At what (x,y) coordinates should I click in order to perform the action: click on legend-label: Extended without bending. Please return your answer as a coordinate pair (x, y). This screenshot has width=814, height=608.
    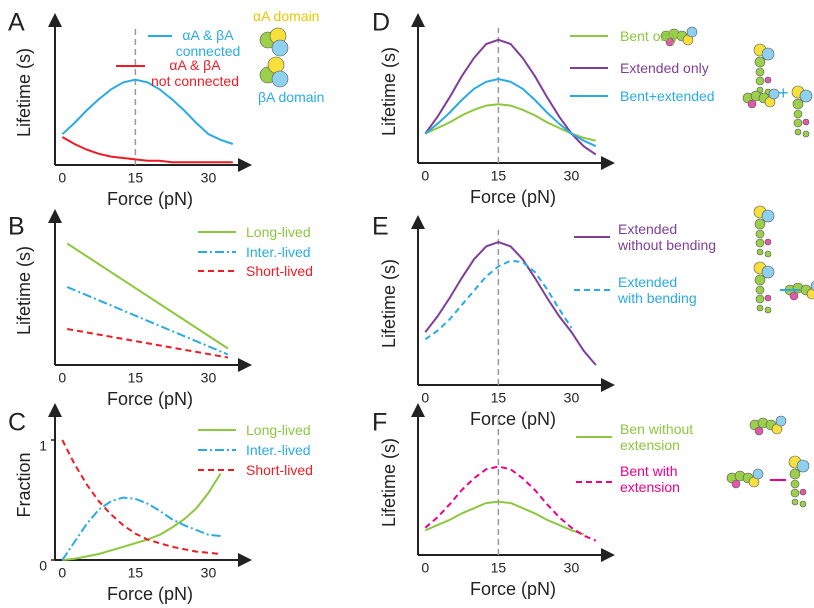
    Looking at the image, I should click on (667, 237).